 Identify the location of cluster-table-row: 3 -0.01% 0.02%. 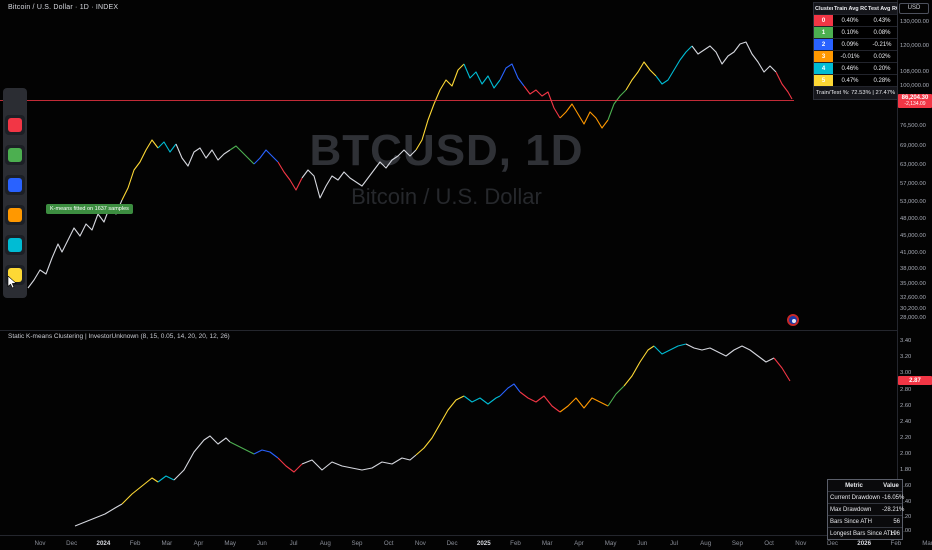
(855, 57).